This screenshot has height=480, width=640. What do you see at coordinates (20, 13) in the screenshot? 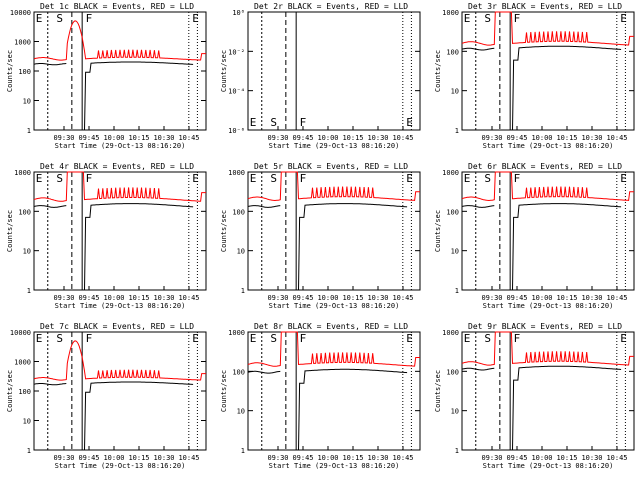
I see `y-tick-label: 10000` at bounding box center [20, 13].